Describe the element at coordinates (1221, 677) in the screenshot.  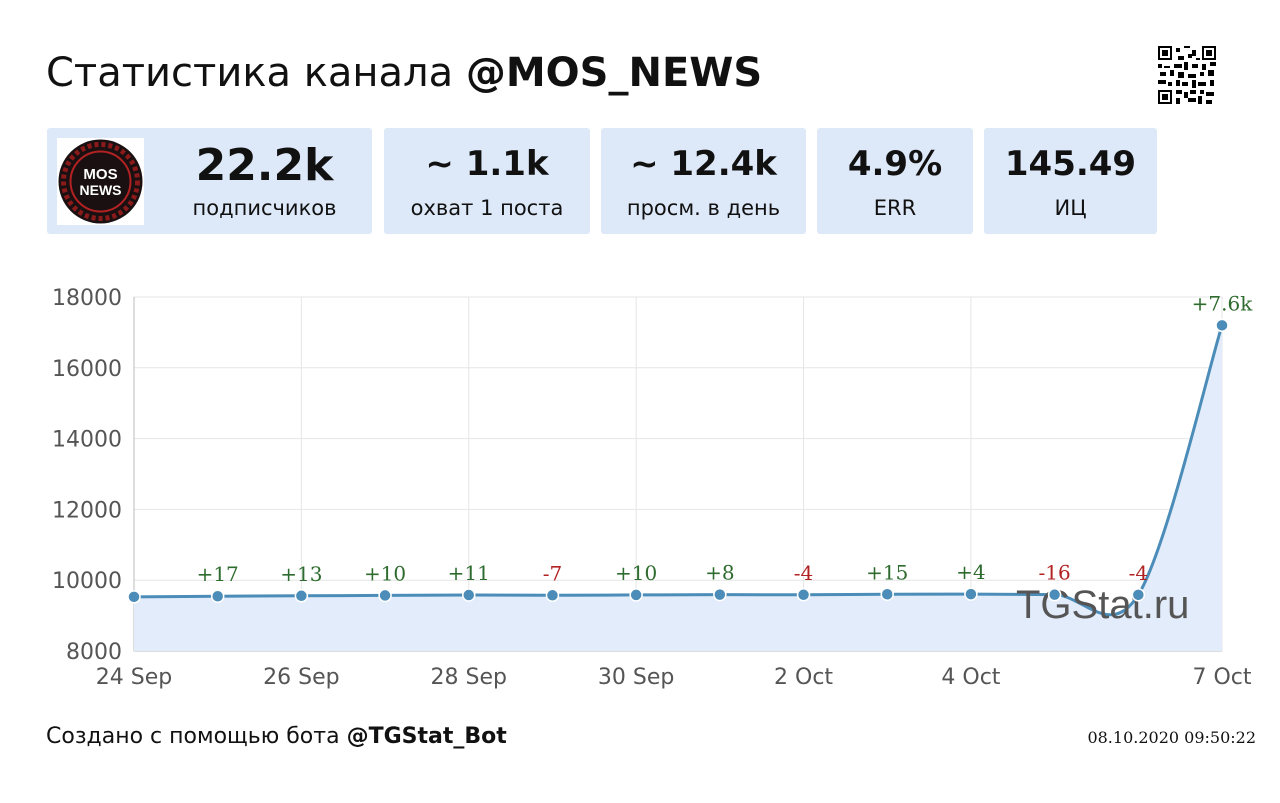
I see `x-tick-label: 7 Oct` at that location.